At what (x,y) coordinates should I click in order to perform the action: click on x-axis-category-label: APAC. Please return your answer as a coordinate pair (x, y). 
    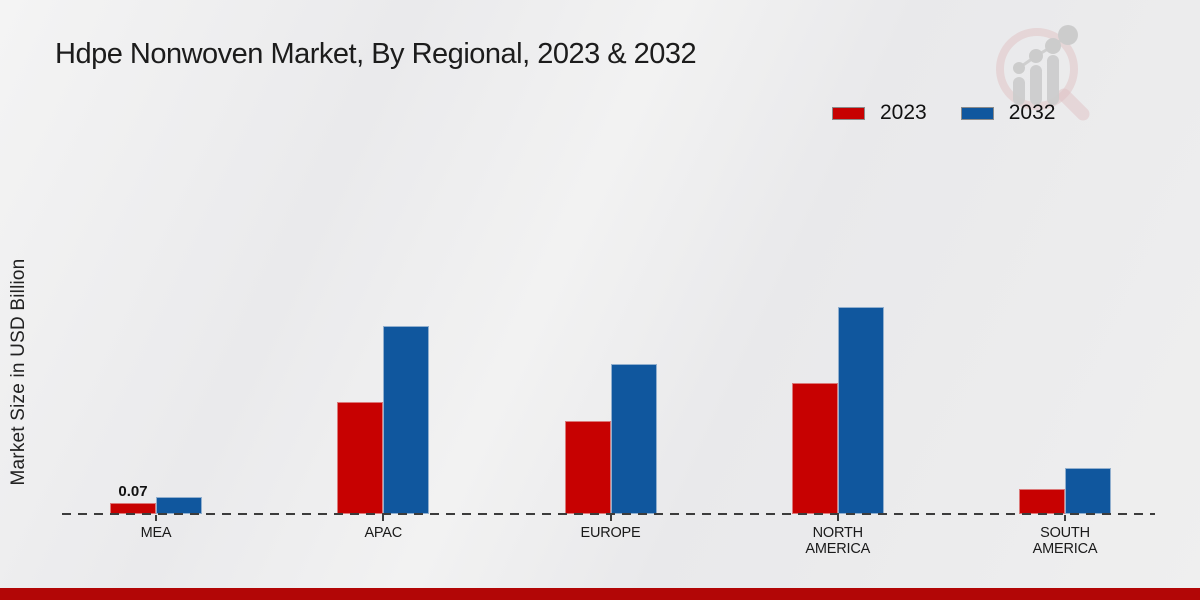
    Looking at the image, I should click on (383, 533).